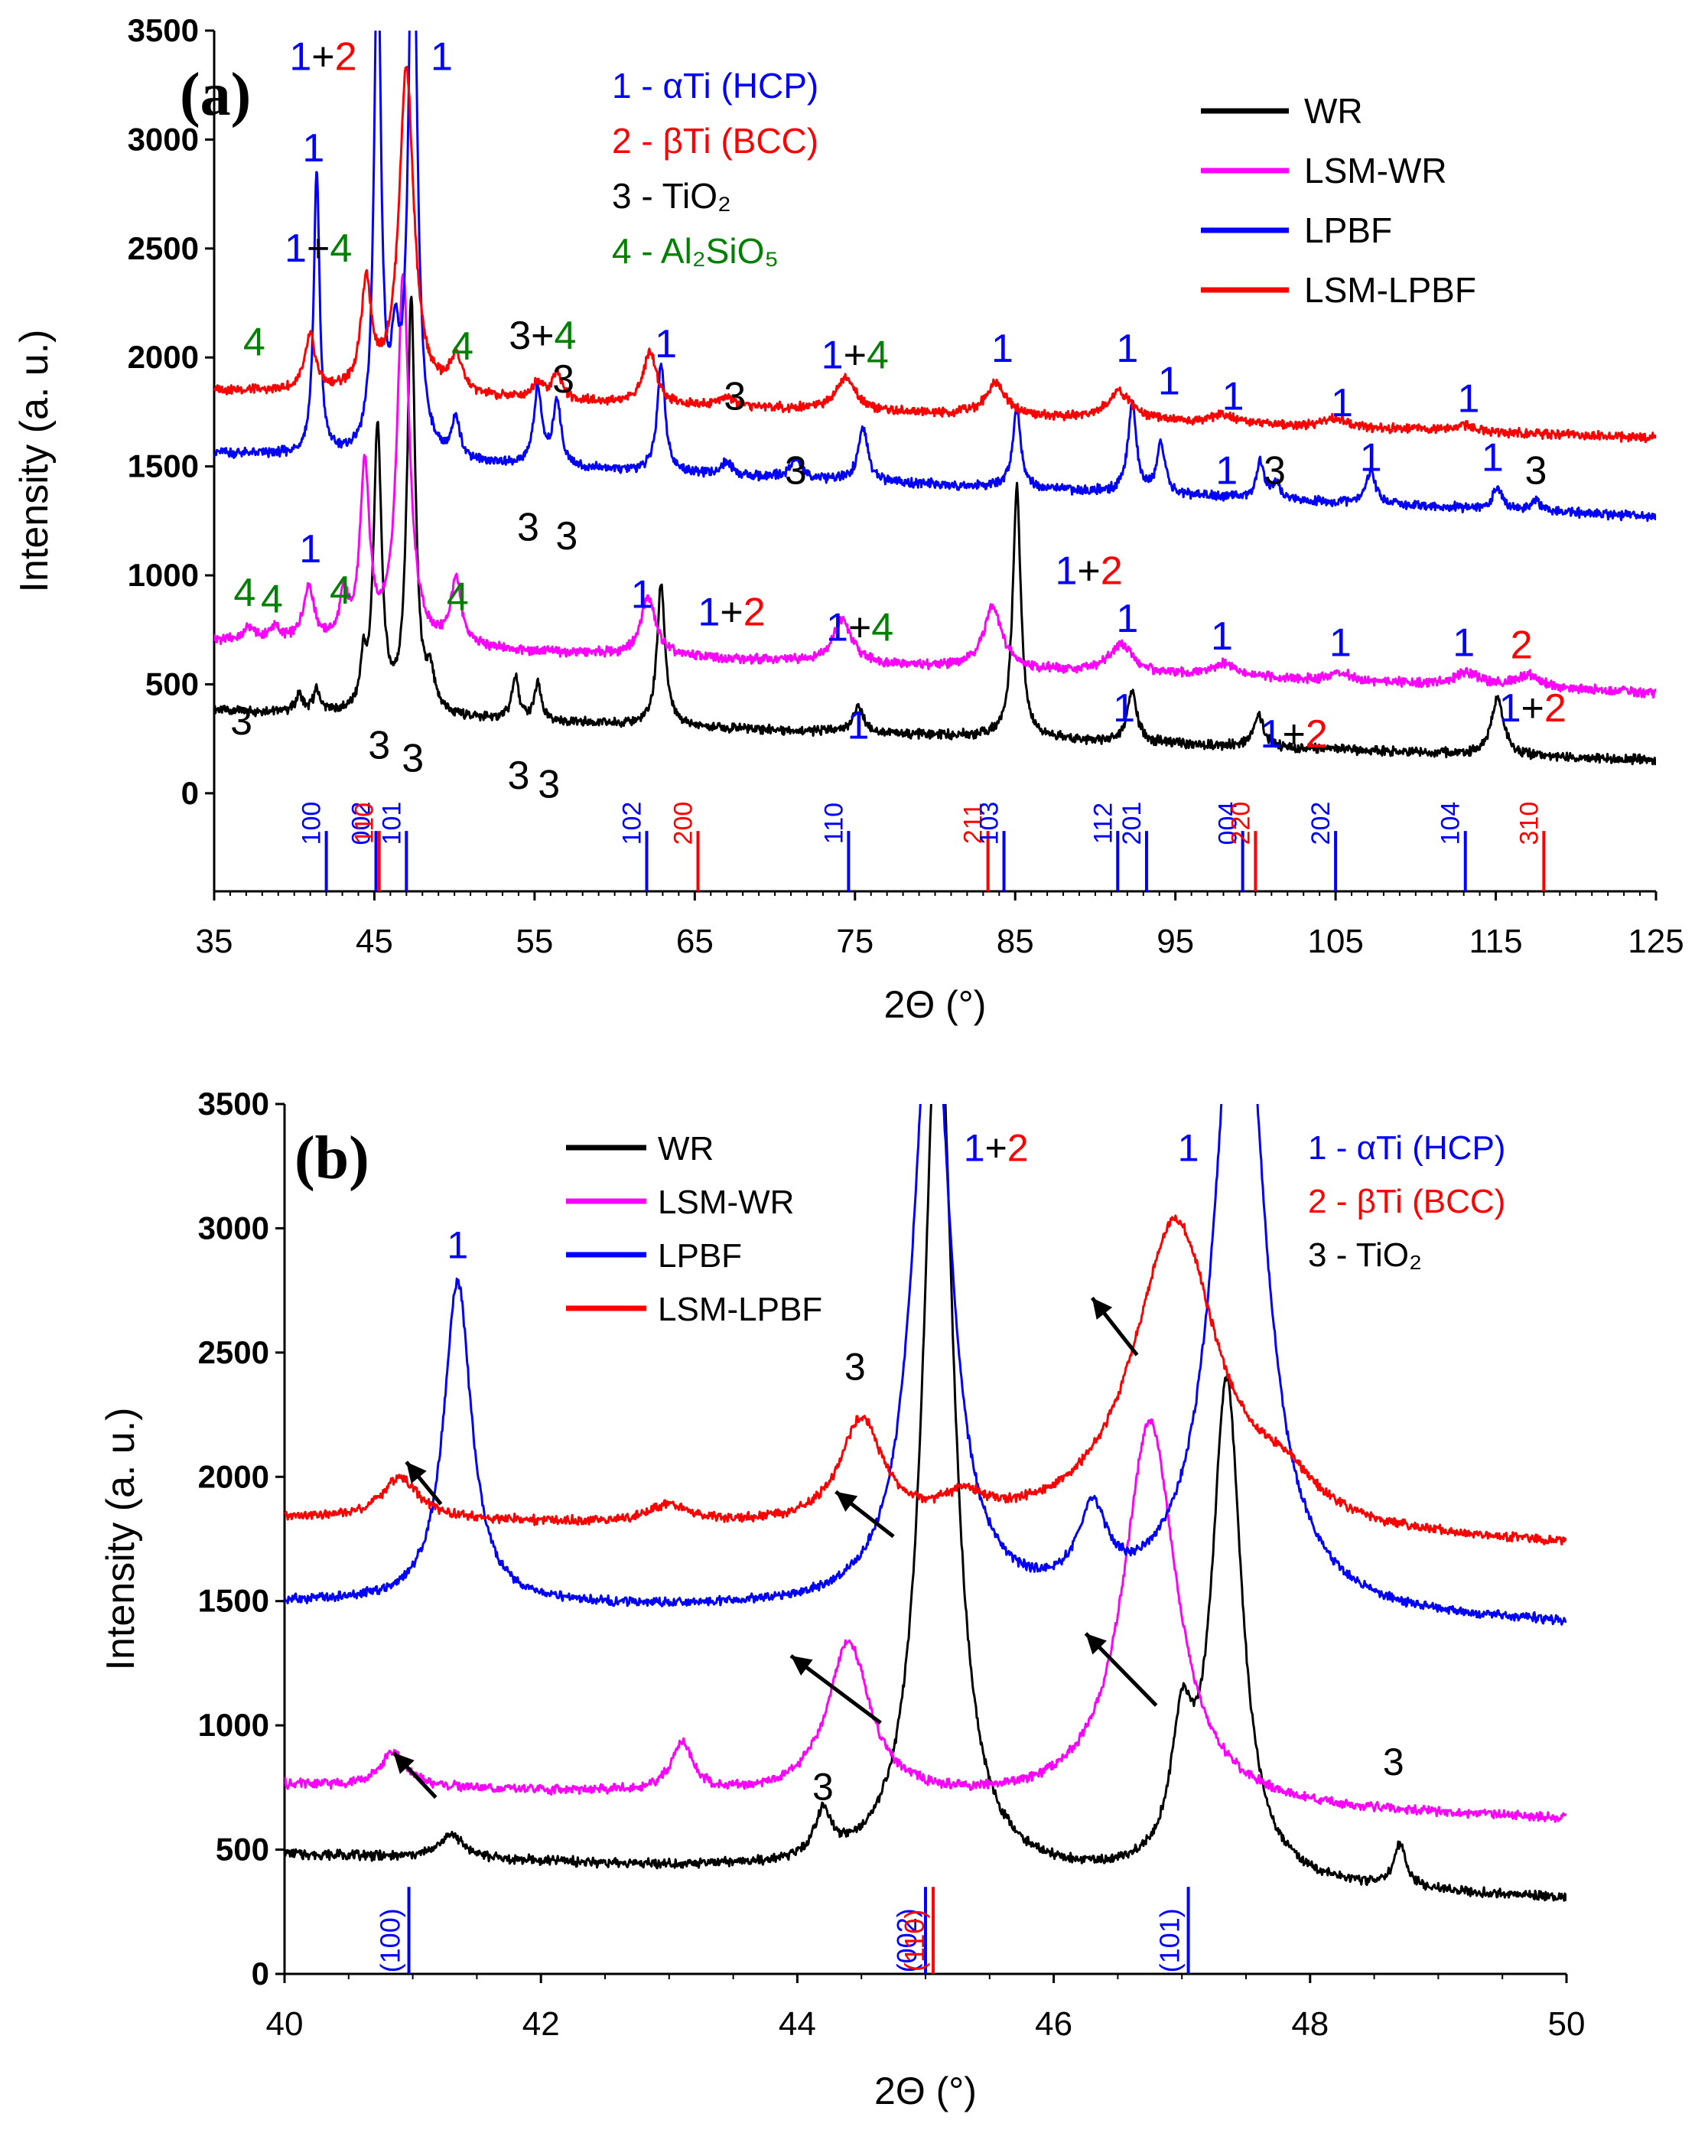 The width and height of the screenshot is (1708, 2156). Describe the element at coordinates (318, 248) in the screenshot. I see `peak-annotation: 1+4` at that location.